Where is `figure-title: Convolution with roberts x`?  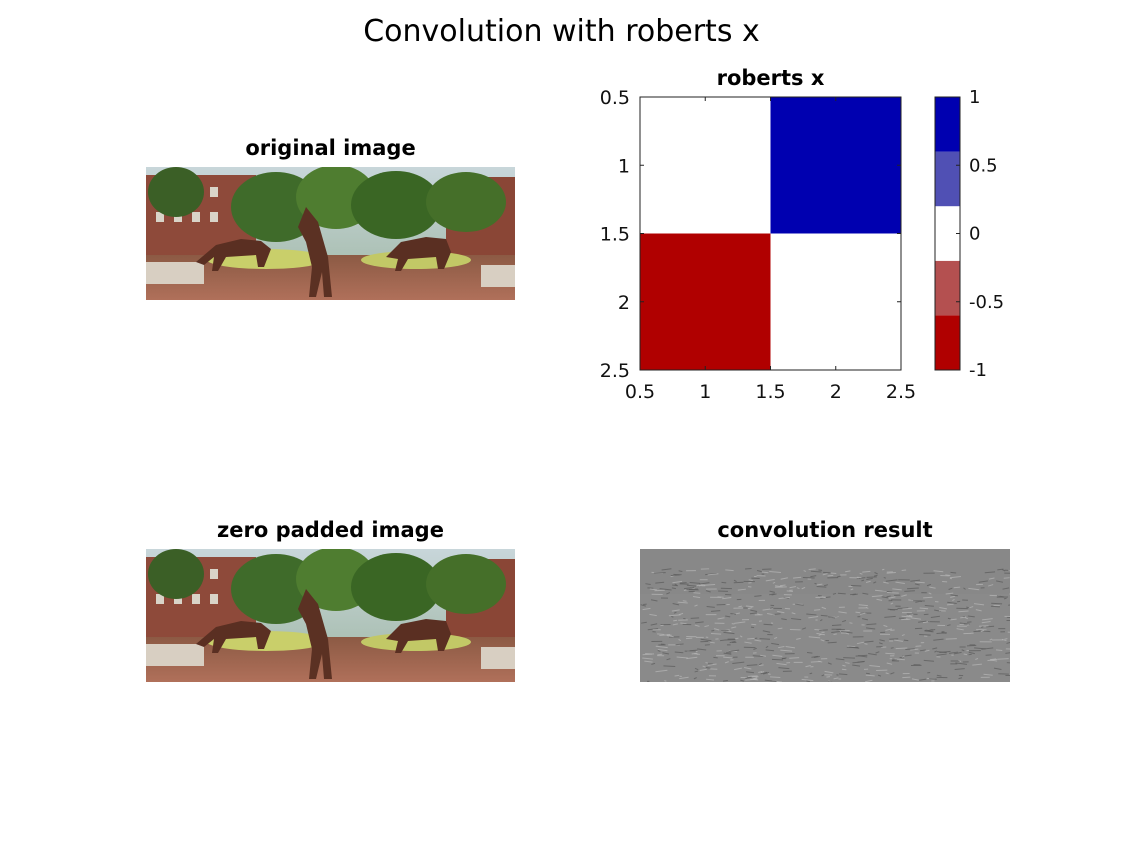
figure-title: Convolution with roberts x is located at coordinates (561, 31).